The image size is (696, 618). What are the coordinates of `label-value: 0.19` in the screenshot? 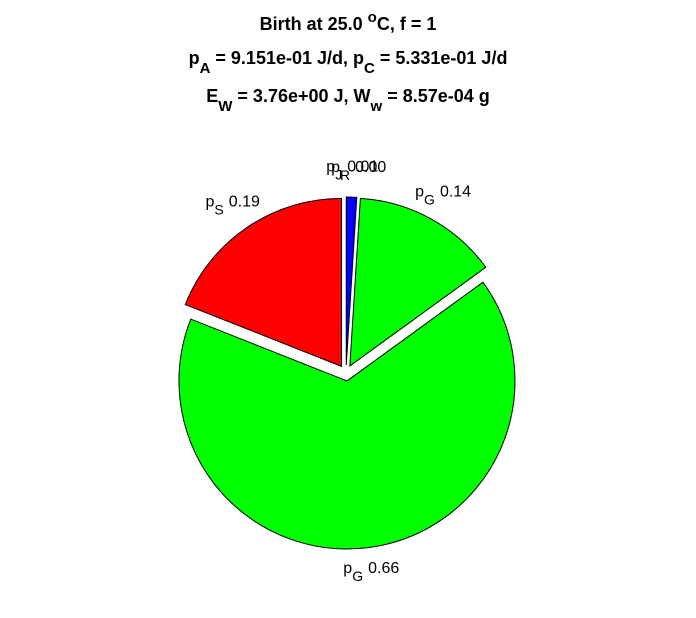 It's located at (244, 201).